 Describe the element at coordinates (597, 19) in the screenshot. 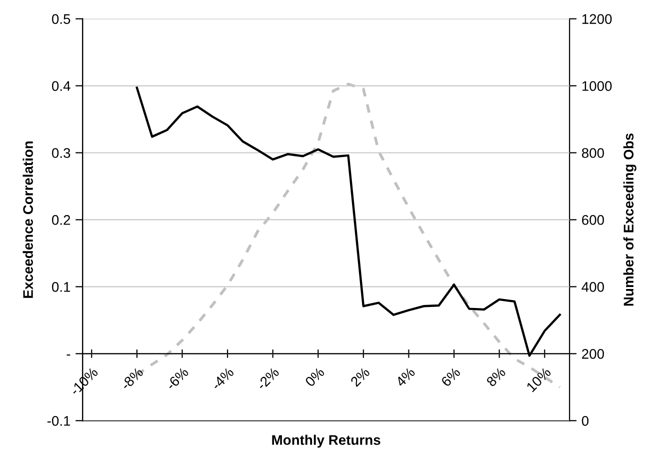

I see `y2-tick-label: 1200` at that location.